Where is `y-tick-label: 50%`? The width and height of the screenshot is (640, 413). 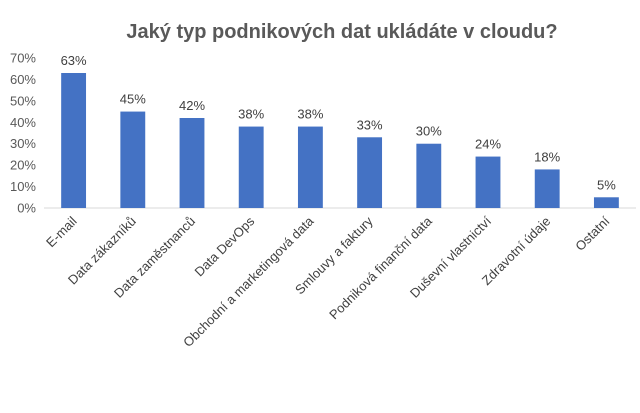 y-tick-label: 50% is located at coordinates (23, 100).